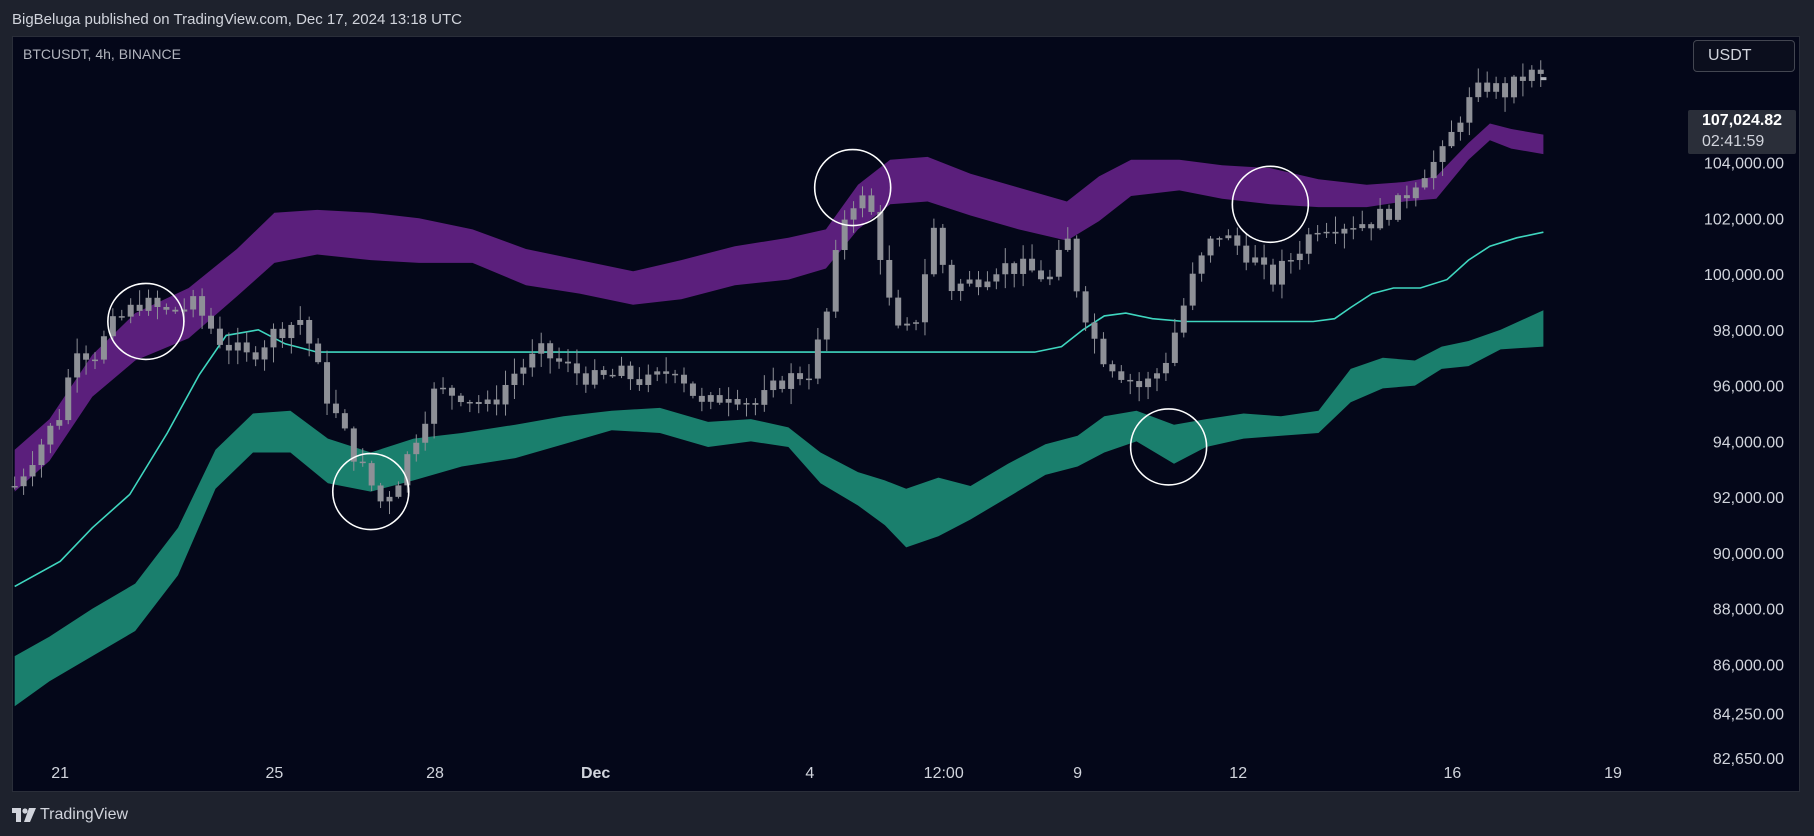  What do you see at coordinates (1744, 56) in the screenshot?
I see `currency-selector: USDT` at bounding box center [1744, 56].